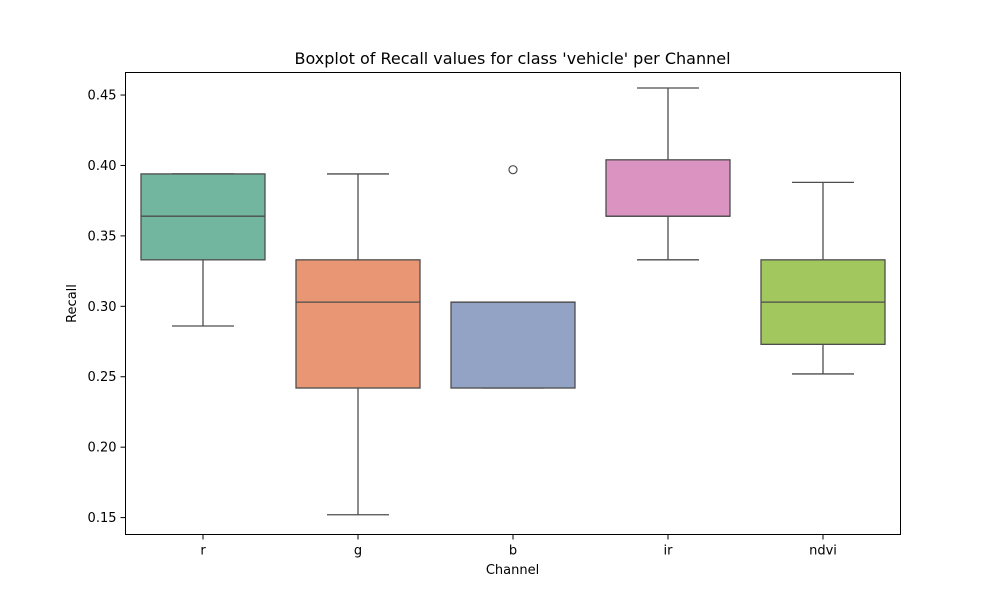 This screenshot has width=1000, height=600. Describe the element at coordinates (513, 551) in the screenshot. I see `x-tick-label: b` at that location.